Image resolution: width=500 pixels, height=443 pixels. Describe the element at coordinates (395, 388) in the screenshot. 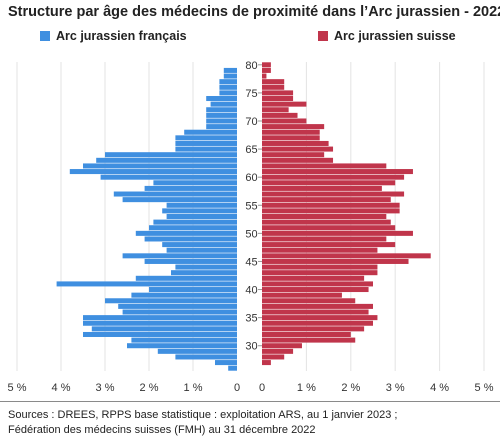

I see `value-tick-label-right: 3 %` at that location.